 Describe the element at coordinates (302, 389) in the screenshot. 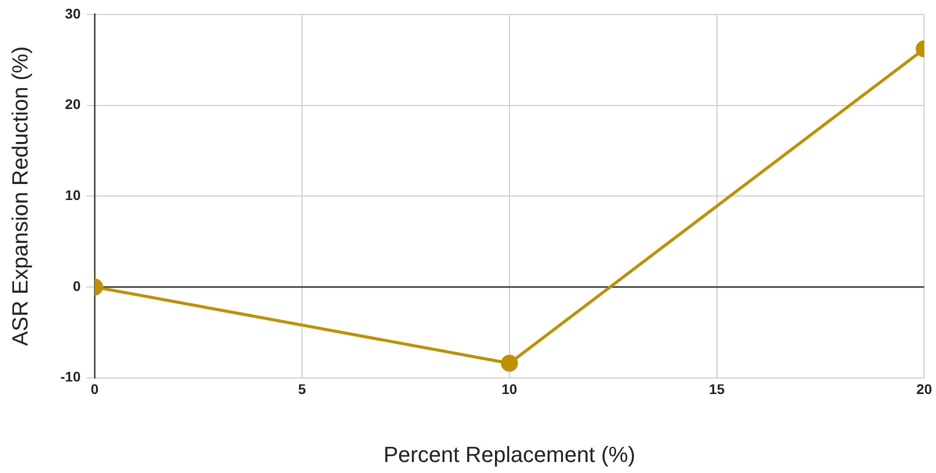

I see `x-tick-label: 5` at that location.